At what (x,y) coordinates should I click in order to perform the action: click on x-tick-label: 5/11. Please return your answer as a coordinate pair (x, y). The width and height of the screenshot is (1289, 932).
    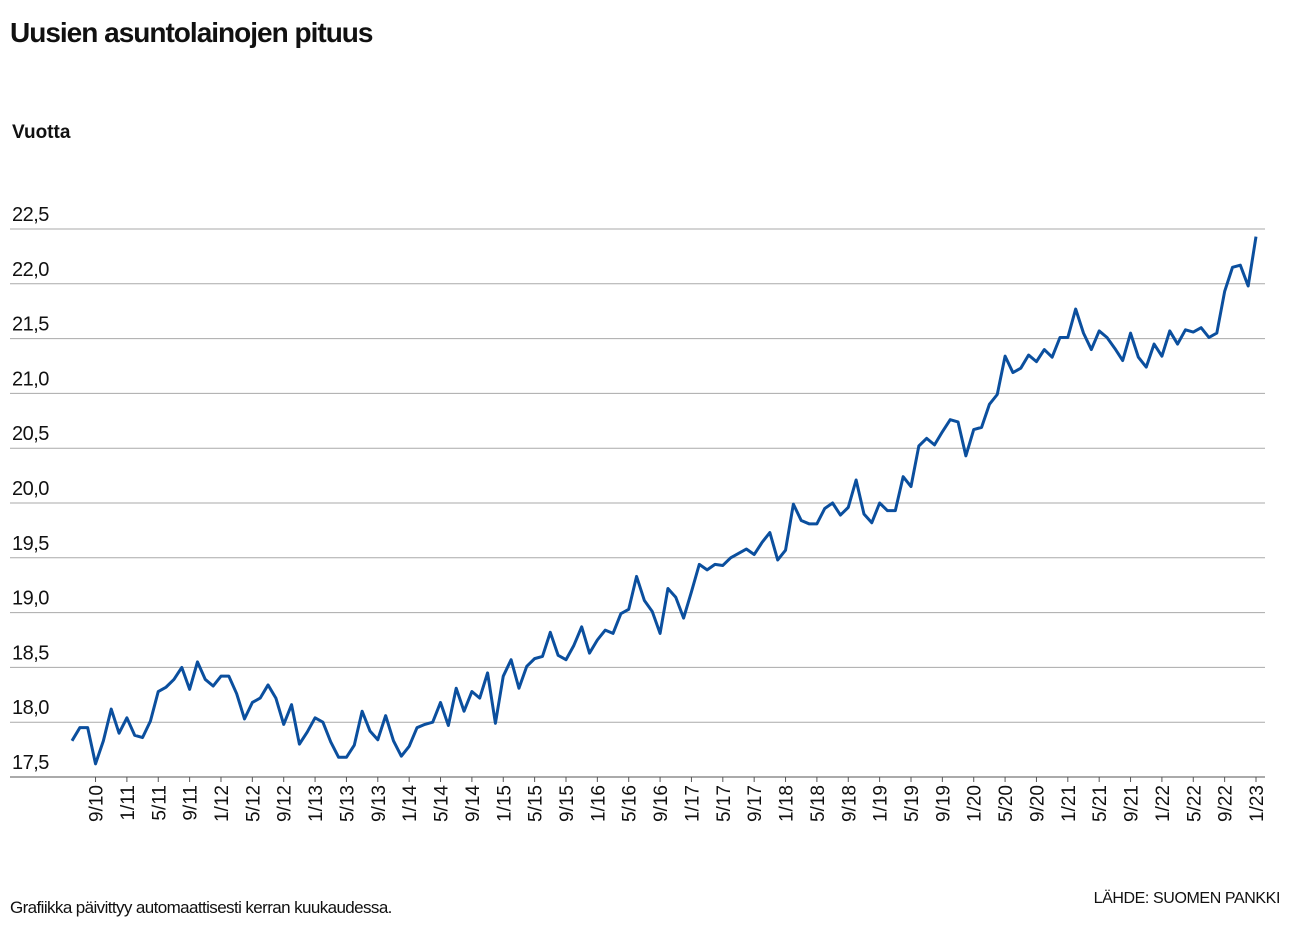
    Looking at the image, I should click on (159, 803).